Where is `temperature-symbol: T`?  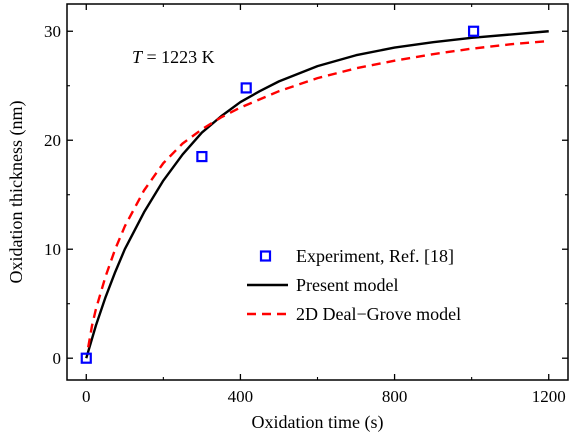 temperature-symbol: T is located at coordinates (138, 57).